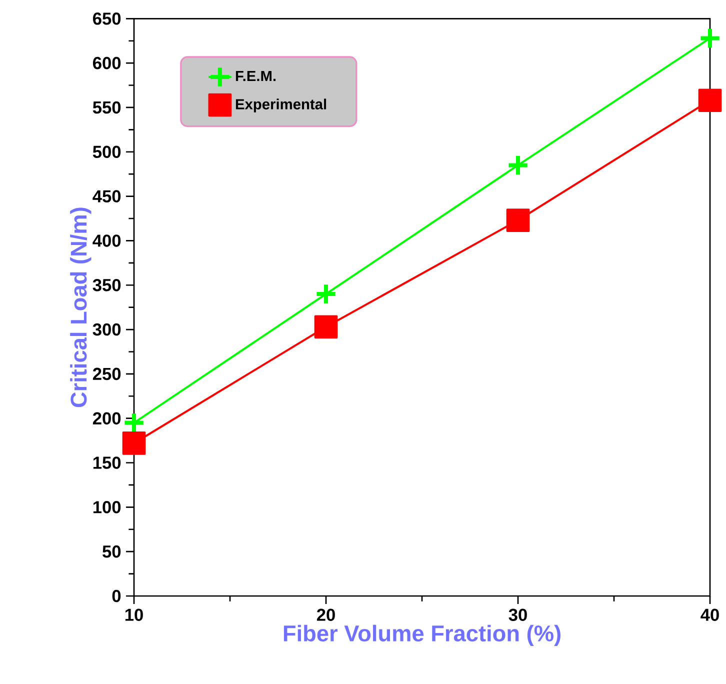  What do you see at coordinates (111, 551) in the screenshot?
I see `y-tick-label: 50` at bounding box center [111, 551].